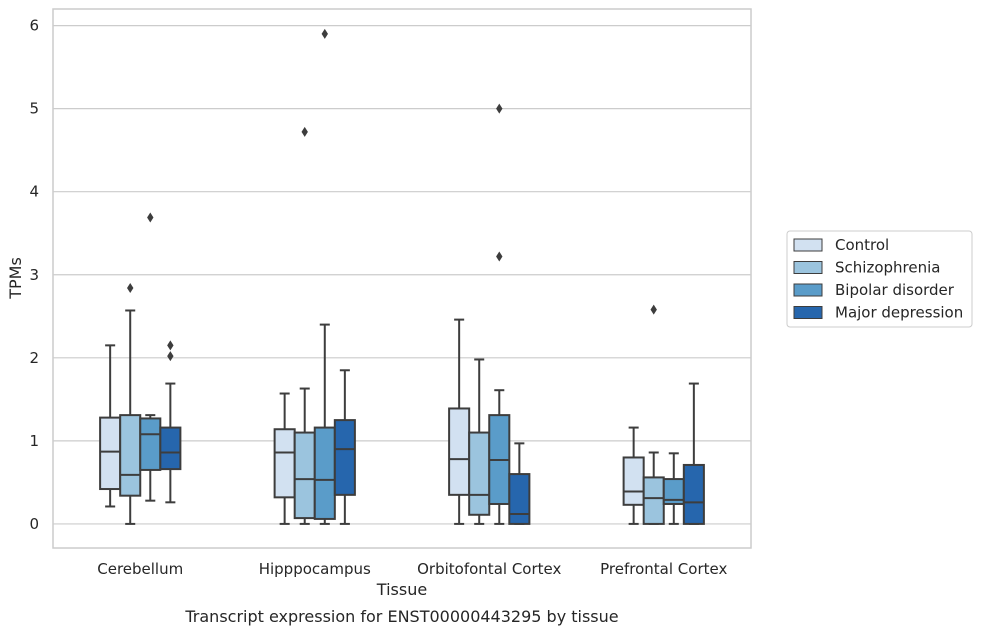 This screenshot has width=983, height=634. What do you see at coordinates (34, 26) in the screenshot?
I see `y-tick-label: 6` at bounding box center [34, 26].